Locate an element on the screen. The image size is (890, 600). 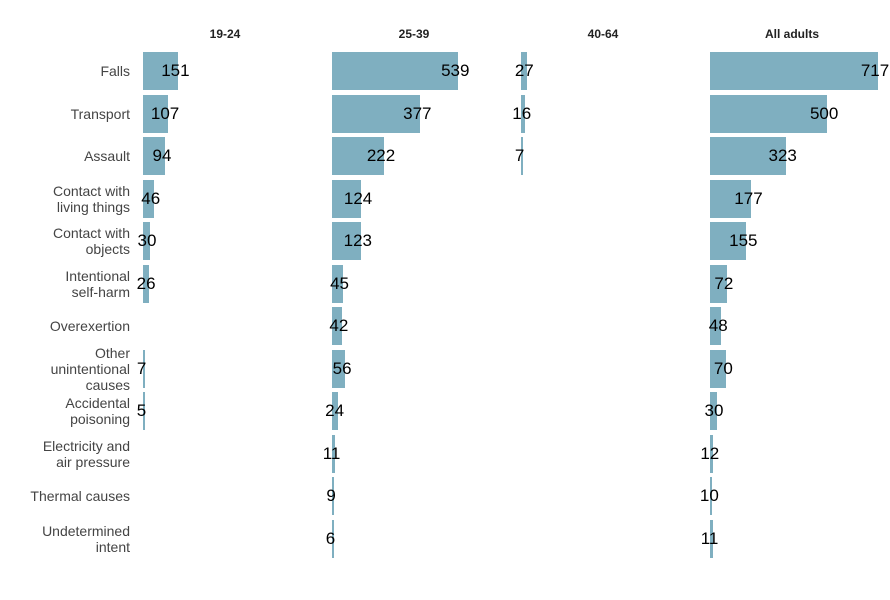
value-label: 27 is located at coordinates (524, 70).